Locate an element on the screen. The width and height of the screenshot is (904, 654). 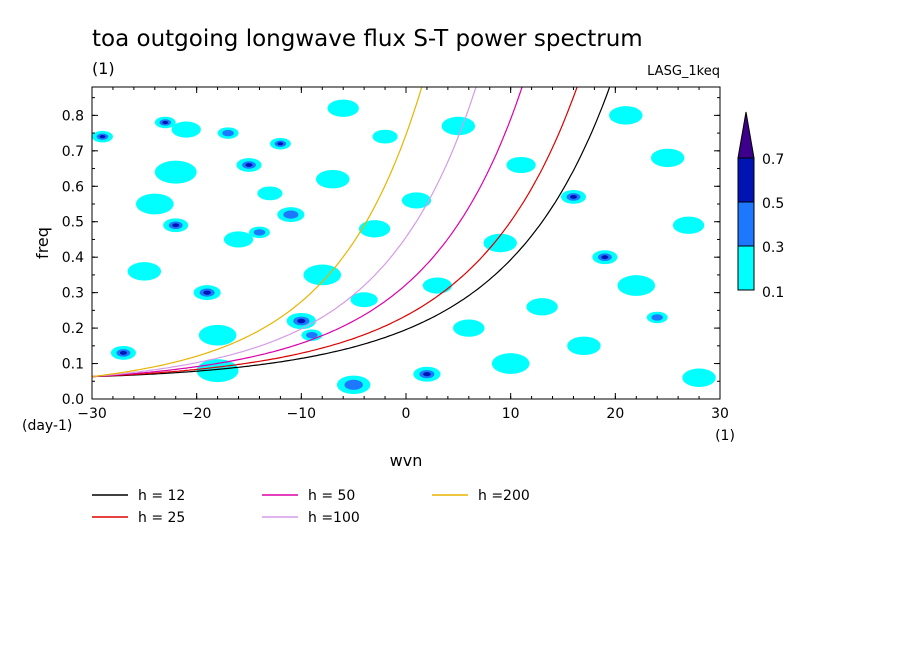
y-axis-unit: (day-1) is located at coordinates (47, 426).